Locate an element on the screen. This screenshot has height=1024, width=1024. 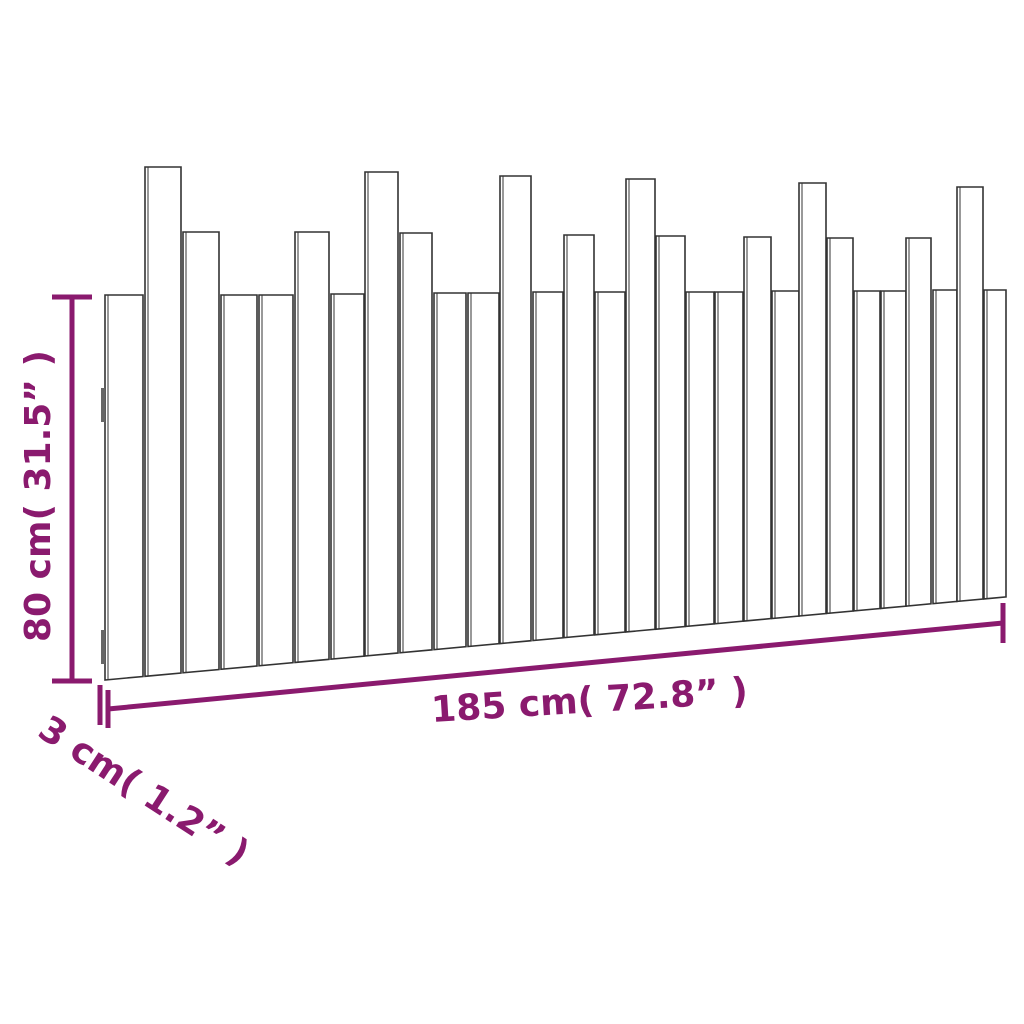
width-label: 185 cm( 72.8” ) is located at coordinates (589, 701).